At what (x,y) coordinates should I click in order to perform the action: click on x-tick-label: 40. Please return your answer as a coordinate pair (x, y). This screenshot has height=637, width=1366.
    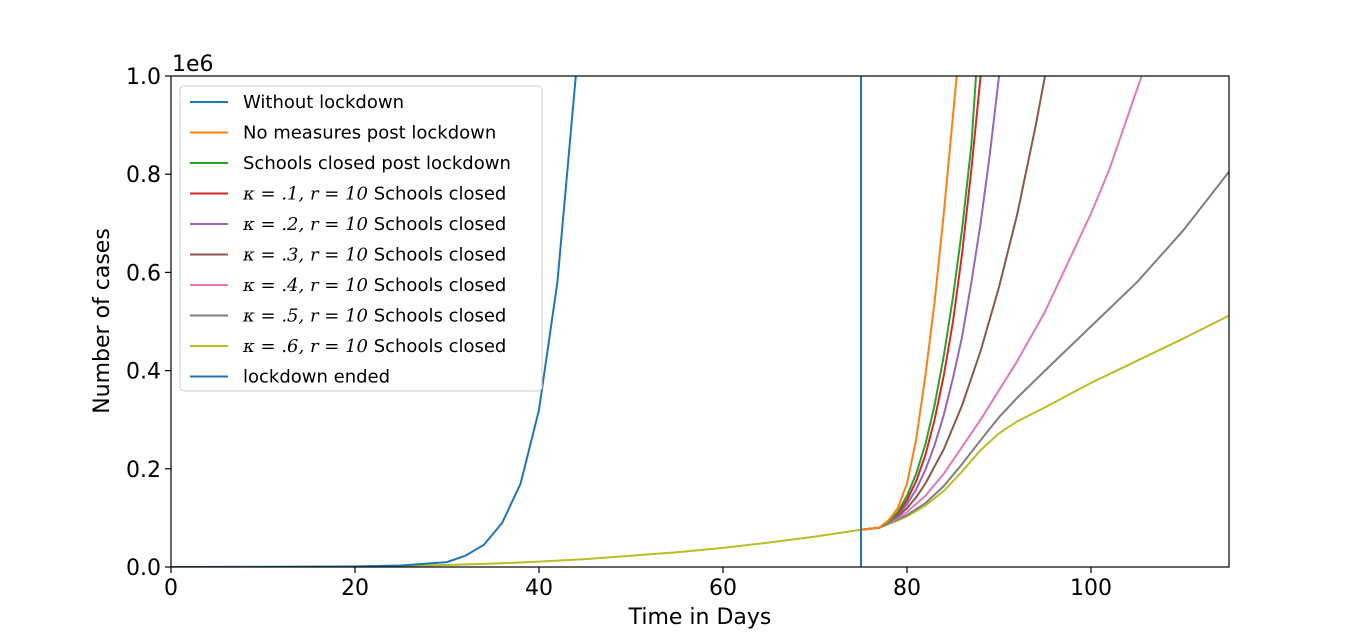
    Looking at the image, I should click on (539, 588).